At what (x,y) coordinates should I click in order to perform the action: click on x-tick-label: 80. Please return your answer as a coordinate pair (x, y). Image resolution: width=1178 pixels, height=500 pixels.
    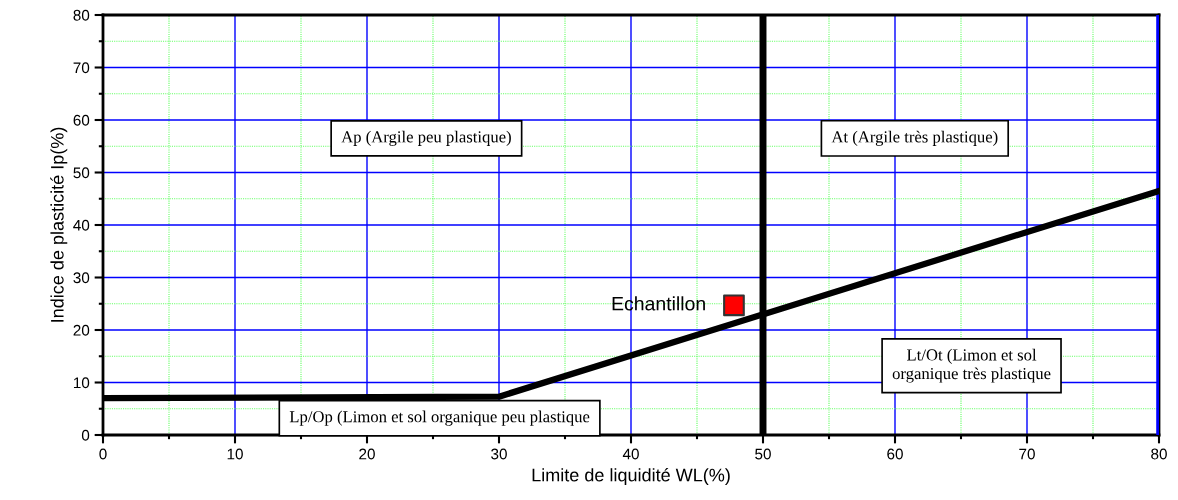
    Looking at the image, I should click on (1159, 454).